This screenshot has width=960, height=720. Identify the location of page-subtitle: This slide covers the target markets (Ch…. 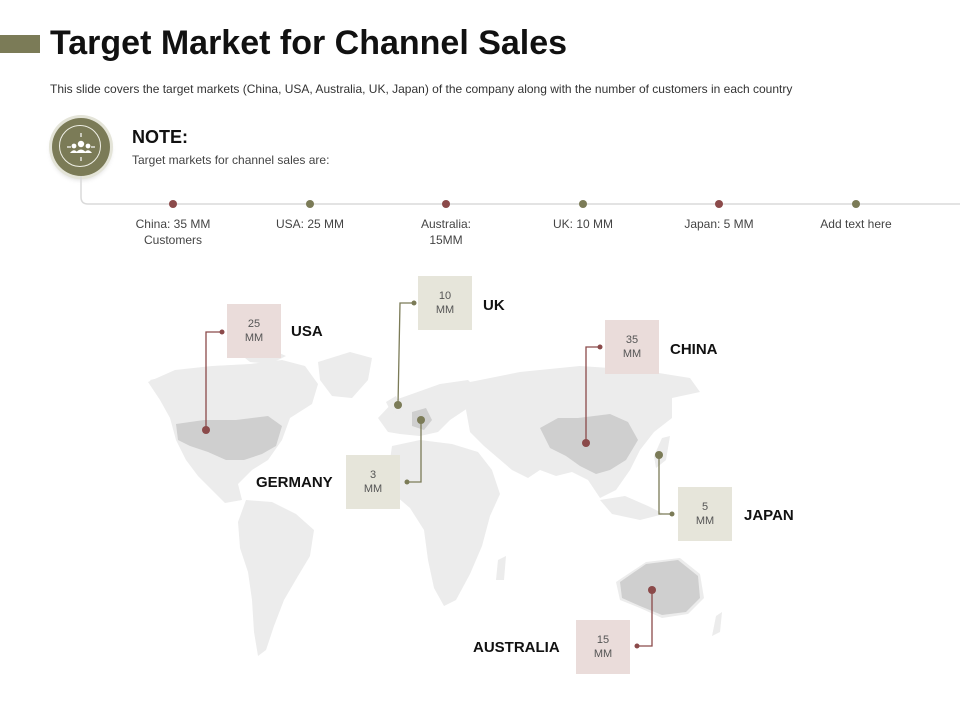
(421, 89).